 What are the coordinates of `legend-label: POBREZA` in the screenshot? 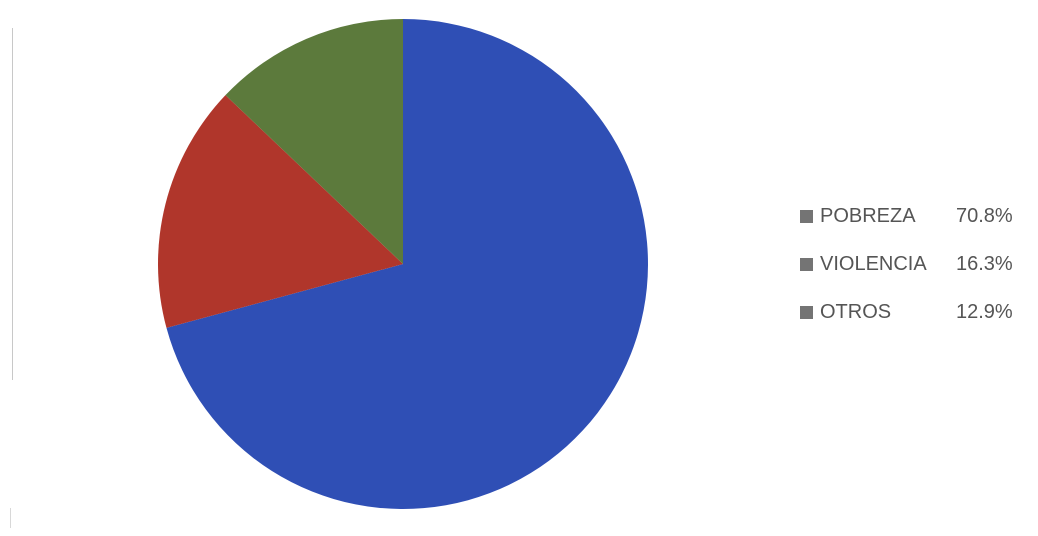 It's located at (868, 216).